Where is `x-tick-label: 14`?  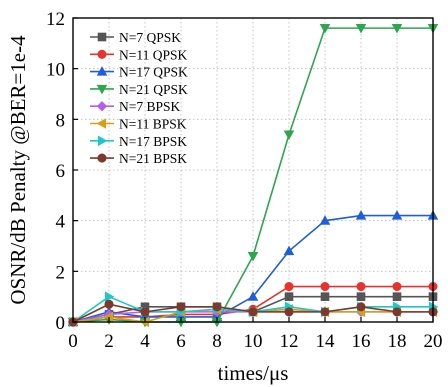
x-tick-label: 14 is located at coordinates (326, 341).